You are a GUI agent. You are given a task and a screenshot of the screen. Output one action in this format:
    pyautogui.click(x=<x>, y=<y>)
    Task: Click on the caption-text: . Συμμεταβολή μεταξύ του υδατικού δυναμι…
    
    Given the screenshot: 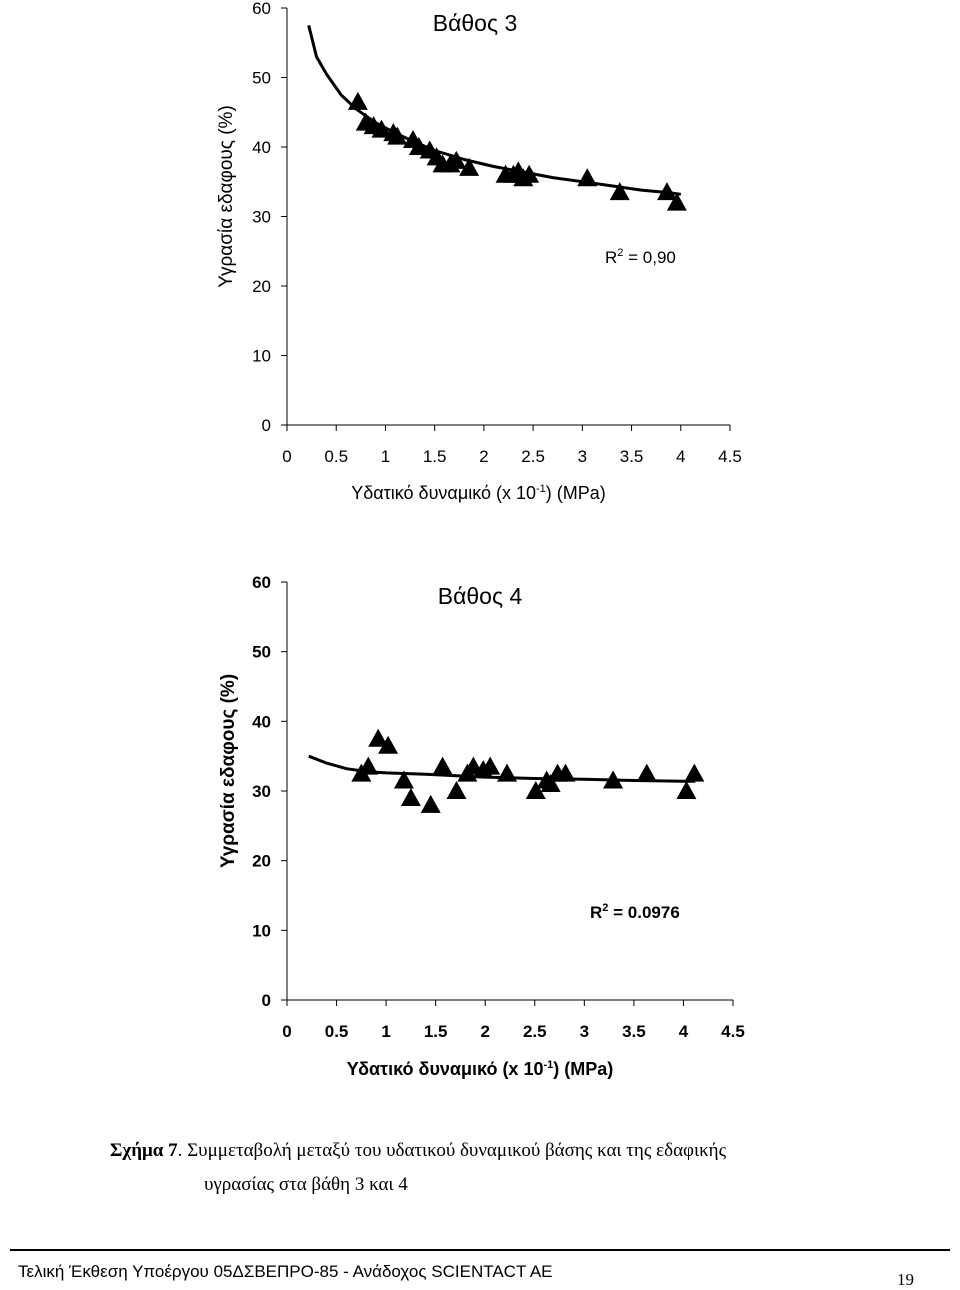 What is the action you would take?
    pyautogui.click(x=452, y=1150)
    